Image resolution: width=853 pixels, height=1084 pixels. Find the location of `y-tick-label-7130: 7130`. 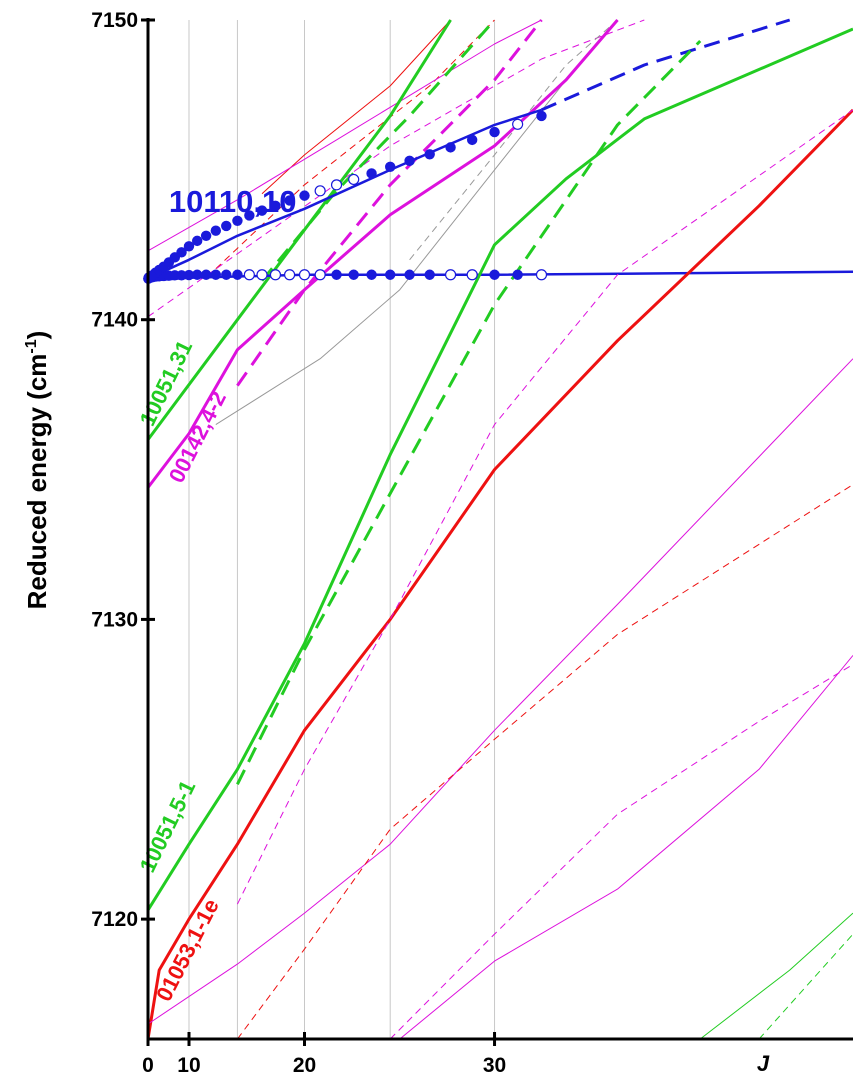

y-tick-label-7130: 7130 is located at coordinates (114, 619).